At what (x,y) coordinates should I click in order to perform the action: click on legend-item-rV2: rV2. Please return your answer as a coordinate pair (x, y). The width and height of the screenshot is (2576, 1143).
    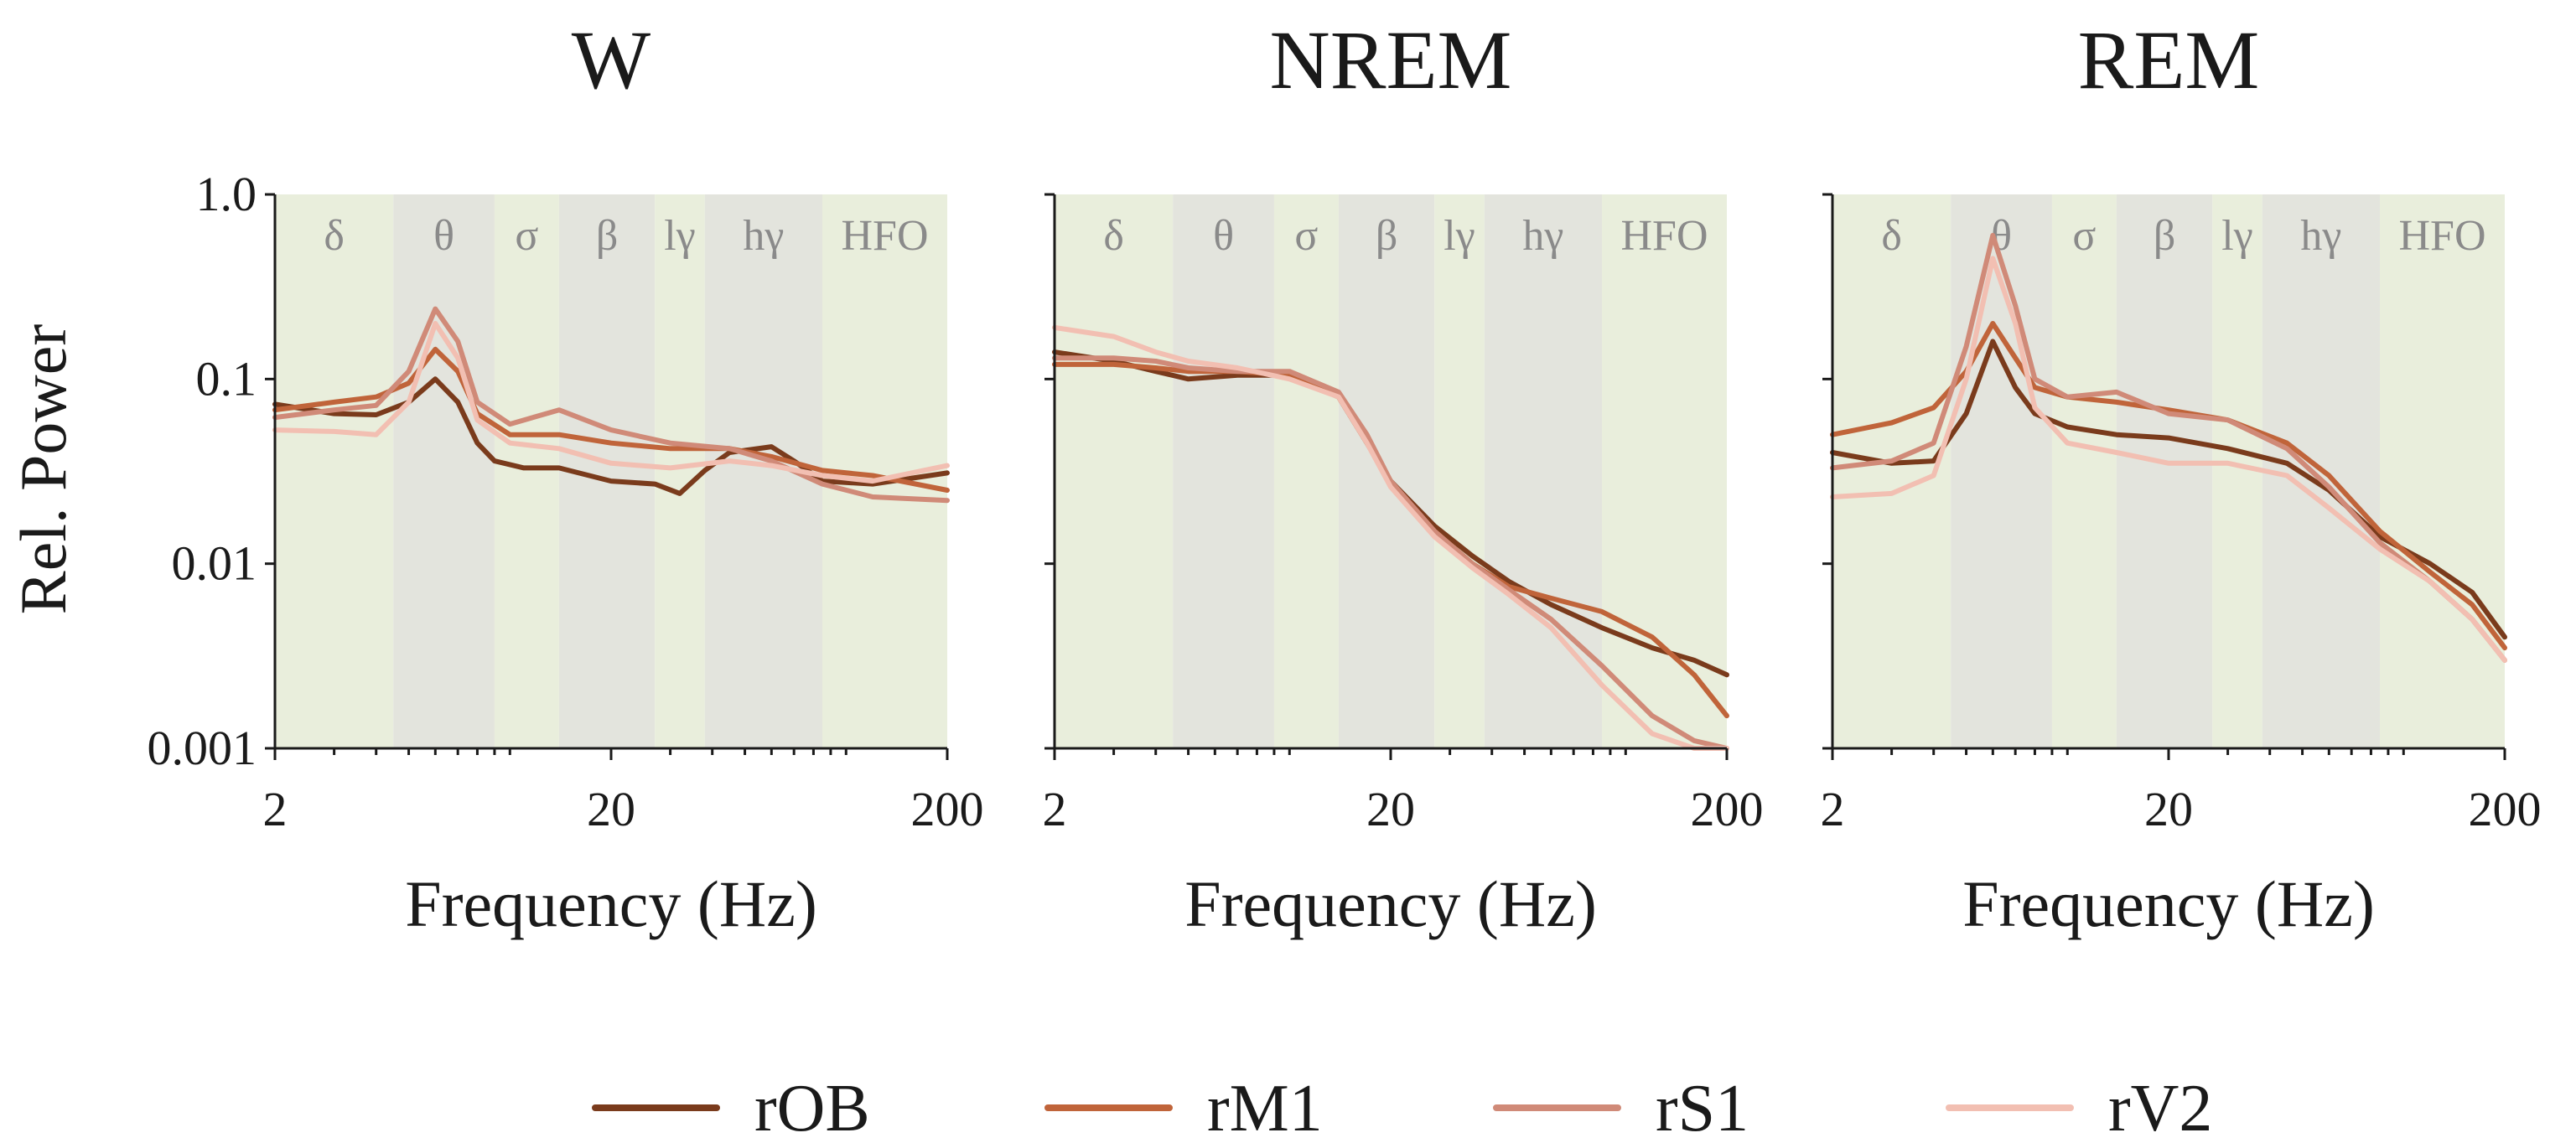
    Looking at the image, I should click on (2079, 1107).